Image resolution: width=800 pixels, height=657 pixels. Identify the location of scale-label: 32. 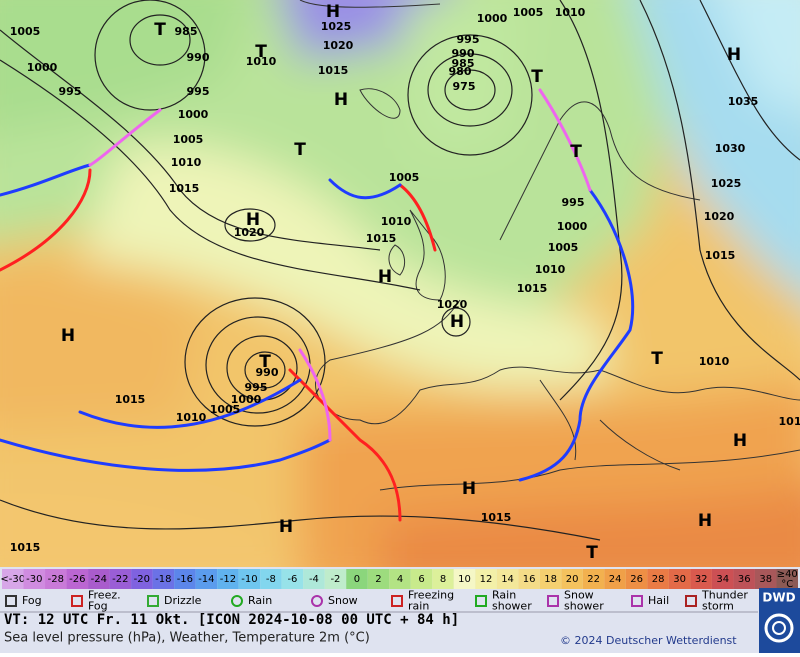
(701, 579).